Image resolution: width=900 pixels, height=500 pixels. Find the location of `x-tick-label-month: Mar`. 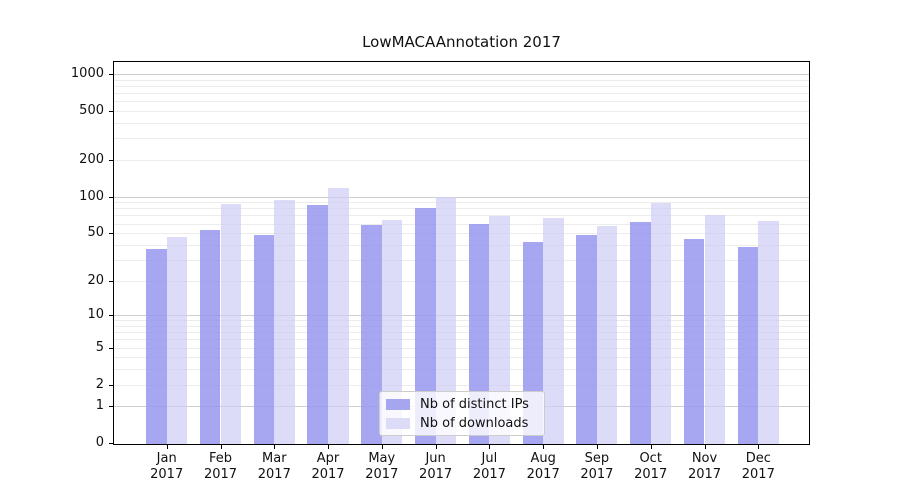

x-tick-label-month: Mar is located at coordinates (274, 458).